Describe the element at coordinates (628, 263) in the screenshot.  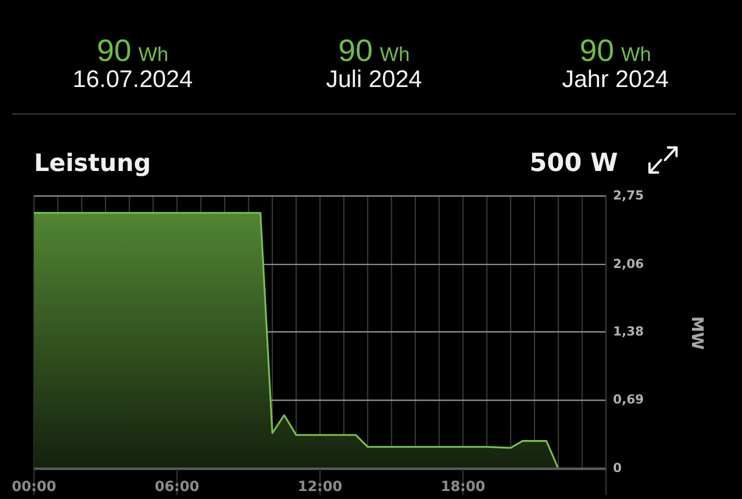
I see `y-tick-label: 2,06` at that location.